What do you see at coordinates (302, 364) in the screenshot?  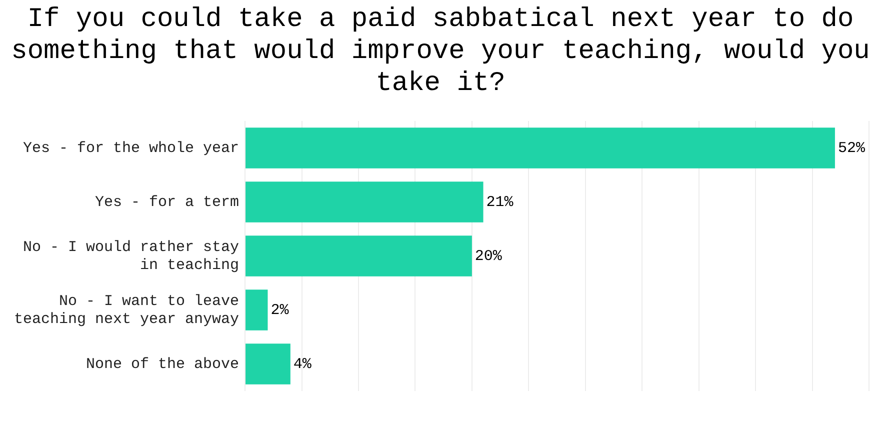 I see `data-label: 4%` at bounding box center [302, 364].